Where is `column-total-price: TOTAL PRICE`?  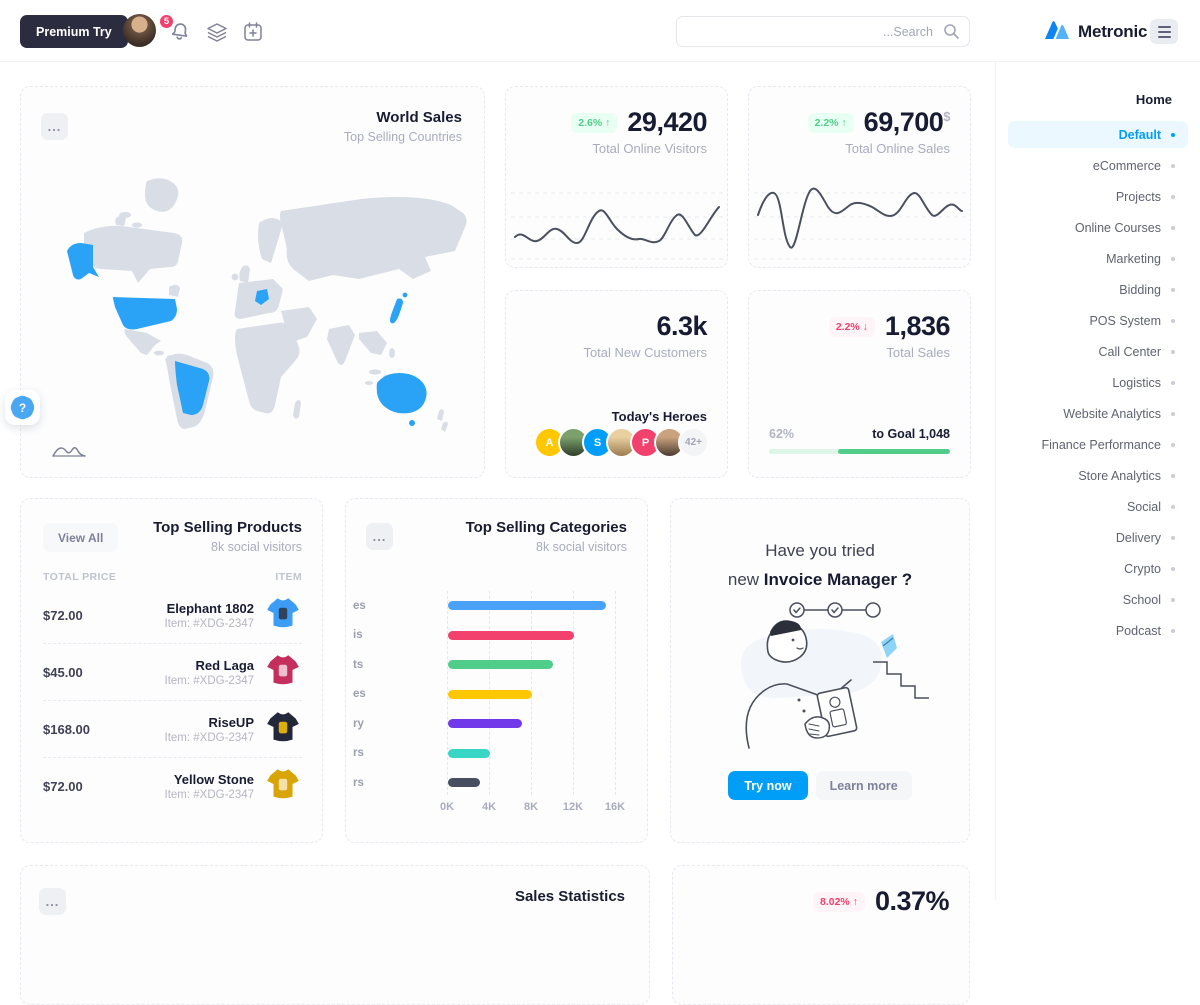 column-total-price: TOTAL PRICE is located at coordinates (80, 577).